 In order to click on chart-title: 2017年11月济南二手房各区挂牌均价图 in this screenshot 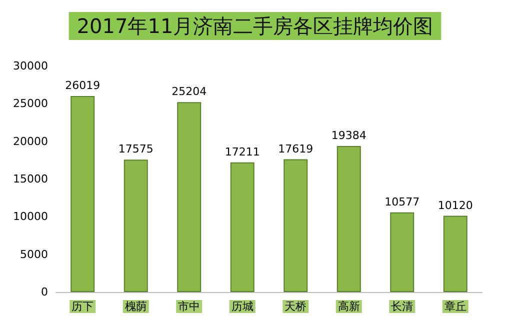, I will do `click(255, 26)`.